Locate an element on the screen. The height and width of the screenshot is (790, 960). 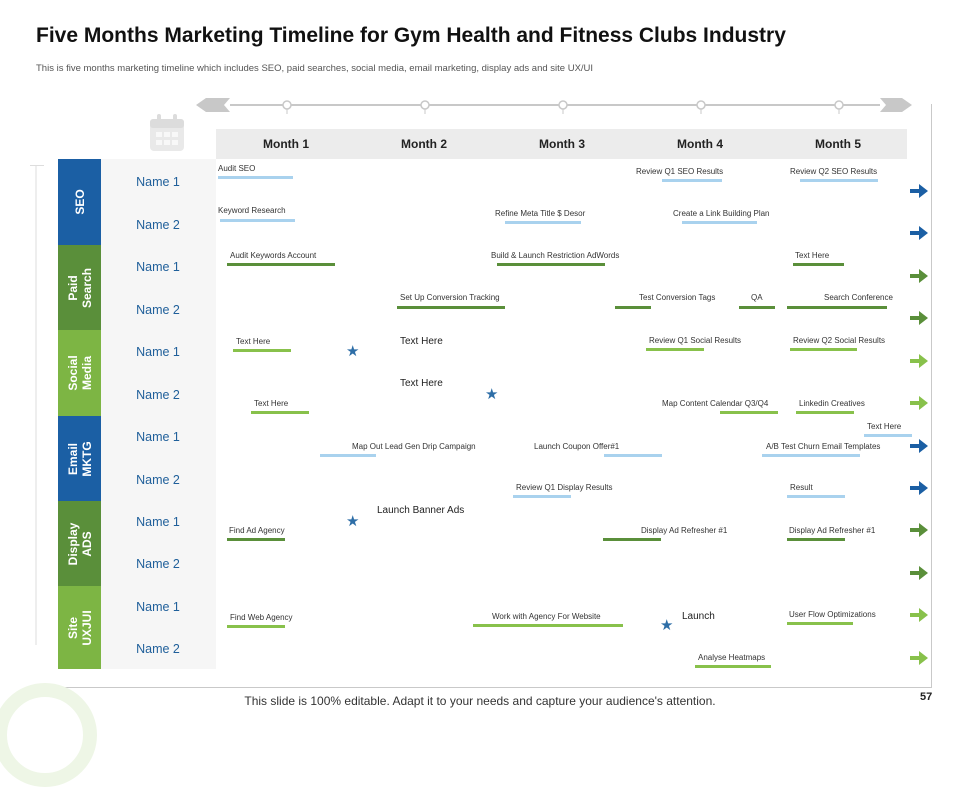
timeline-arrow is located at coordinates (554, 106).